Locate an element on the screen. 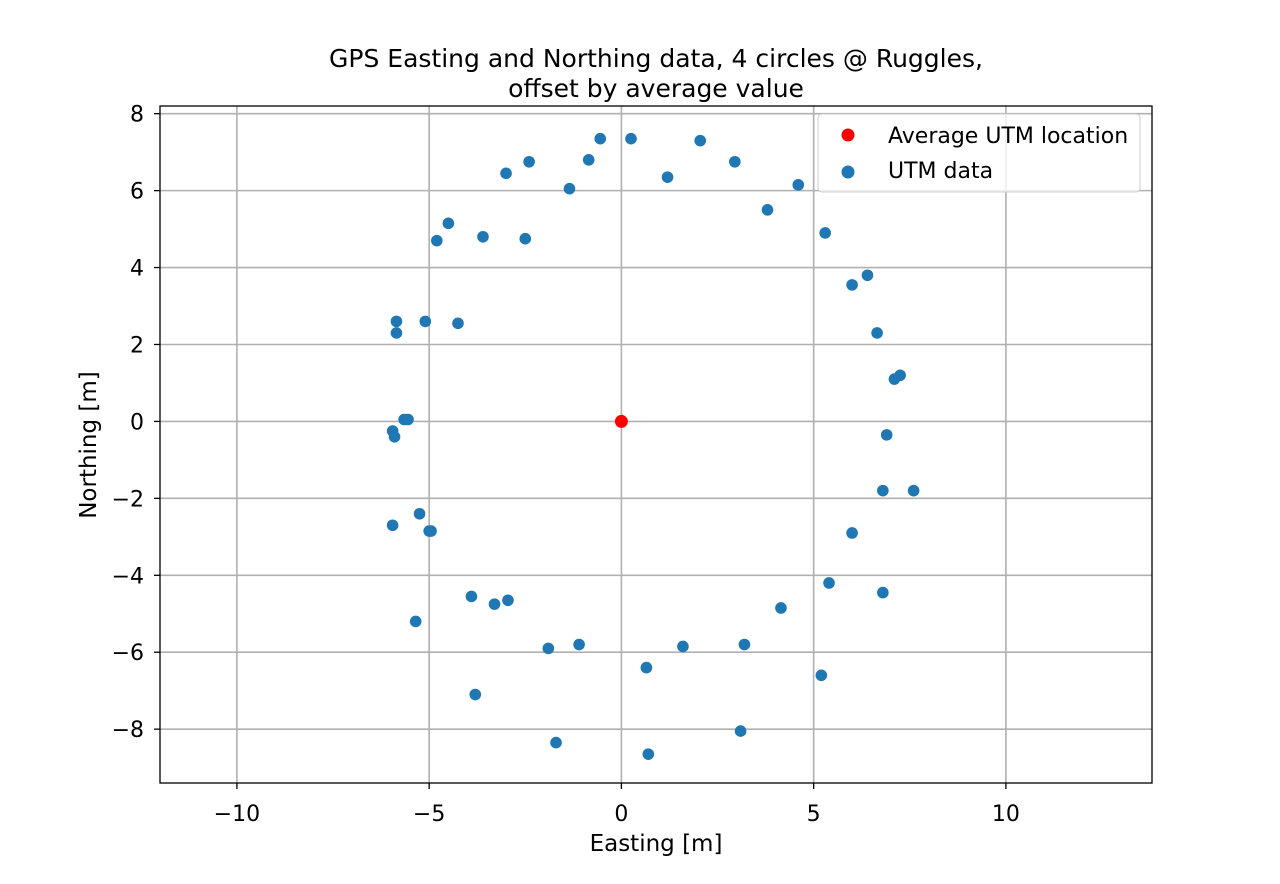  chart-subtitle: offset by average value is located at coordinates (656, 88).